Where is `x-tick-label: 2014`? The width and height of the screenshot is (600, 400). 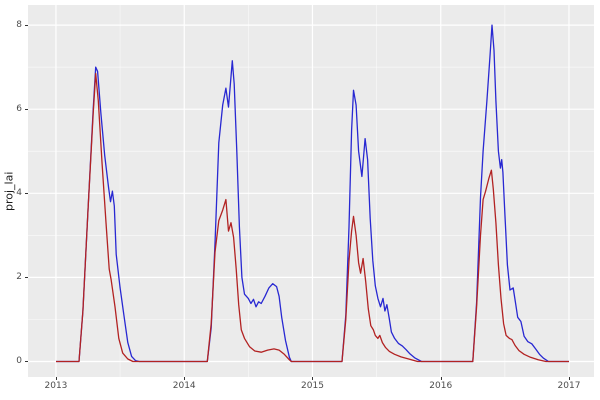 x-tick-label: 2014 is located at coordinates (184, 386).